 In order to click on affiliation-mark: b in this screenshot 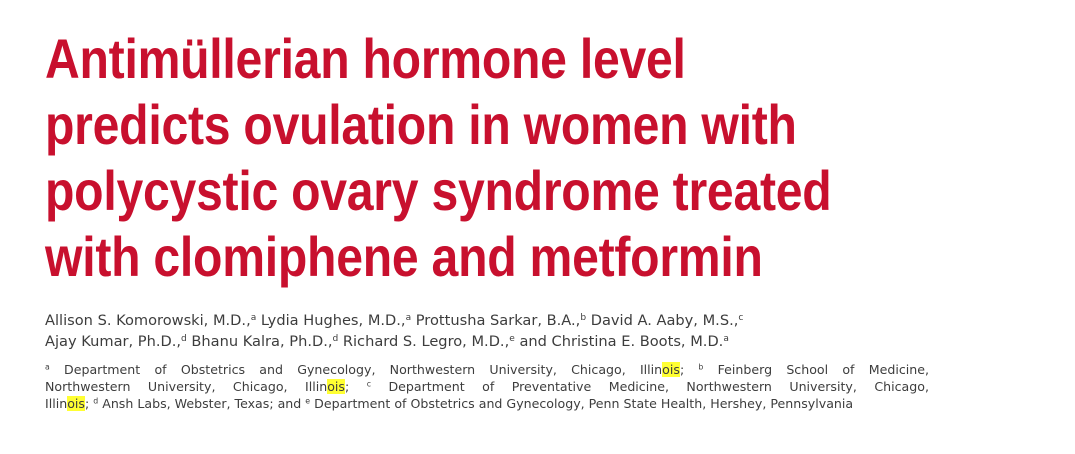, I will do `click(701, 367)`.